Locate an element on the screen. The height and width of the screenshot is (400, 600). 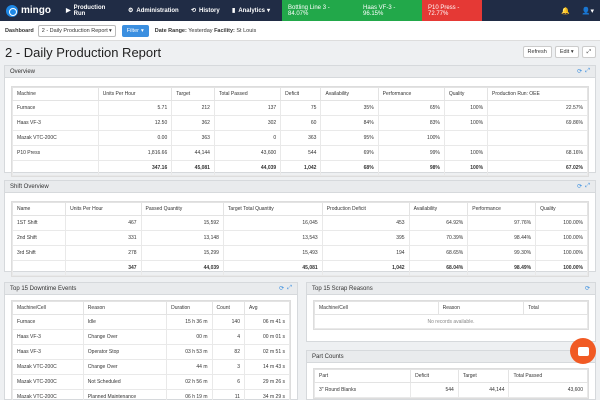
column-header: Machine is located at coordinates (55, 94).